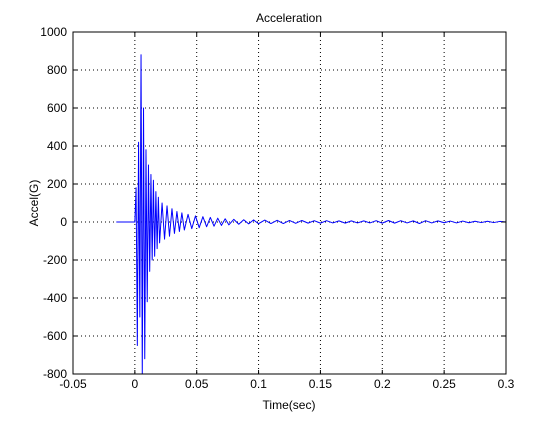  Describe the element at coordinates (444, 384) in the screenshot. I see `x-tick-label: 0.25` at that location.